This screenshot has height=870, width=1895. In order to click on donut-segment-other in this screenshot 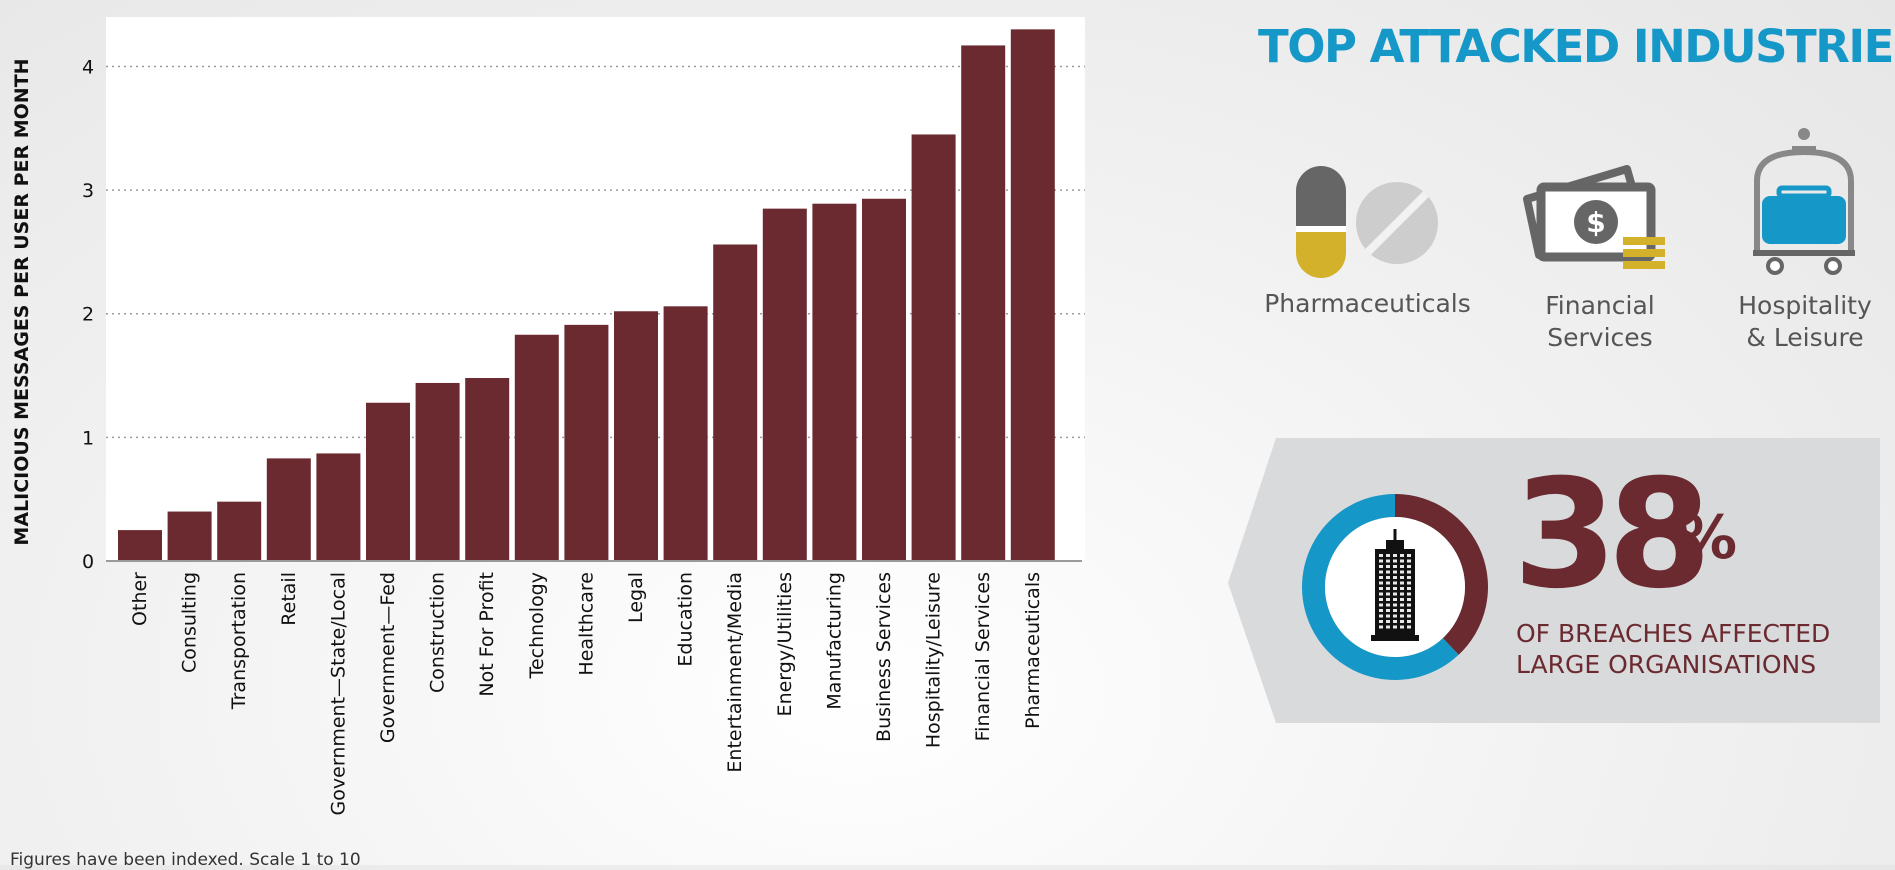, I will do `click(1380, 587)`.